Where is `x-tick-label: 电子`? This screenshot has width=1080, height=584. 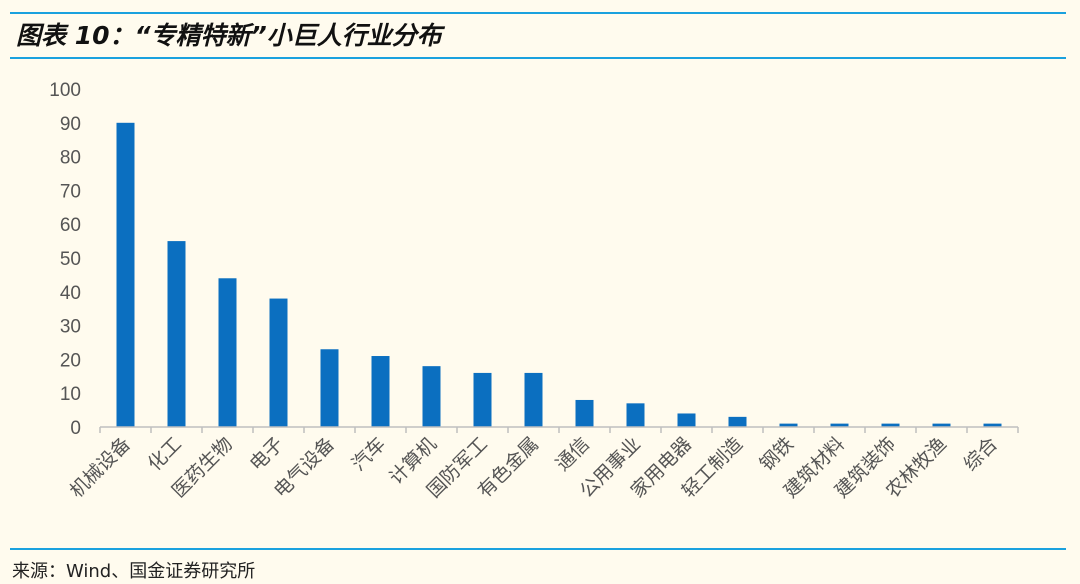
x-tick-label: 电子 is located at coordinates (267, 454).